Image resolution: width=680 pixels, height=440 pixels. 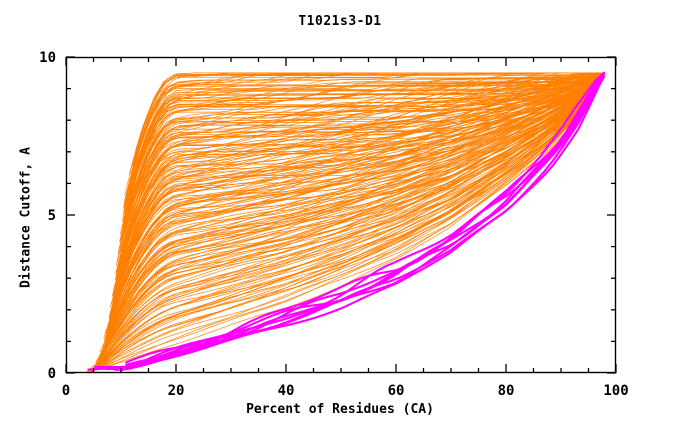 What do you see at coordinates (176, 391) in the screenshot?
I see `x-tick-label: 20` at bounding box center [176, 391].